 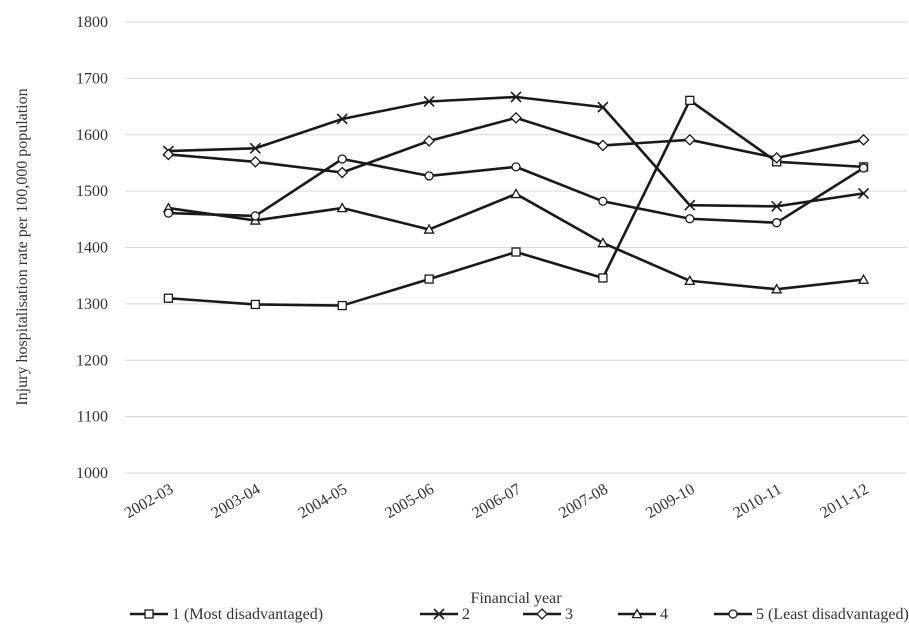 What do you see at coordinates (569, 614) in the screenshot?
I see `legend-label: 3` at bounding box center [569, 614].